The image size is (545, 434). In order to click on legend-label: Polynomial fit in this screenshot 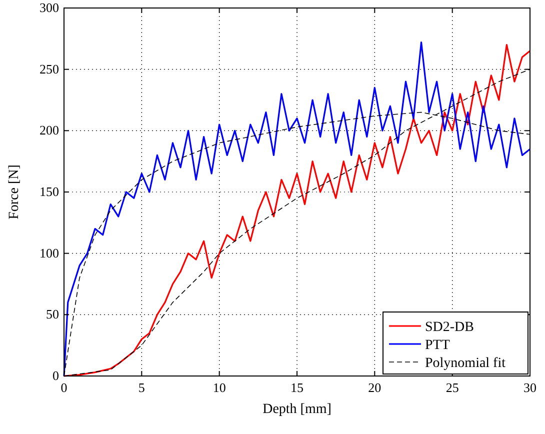, I will do `click(465, 363)`.